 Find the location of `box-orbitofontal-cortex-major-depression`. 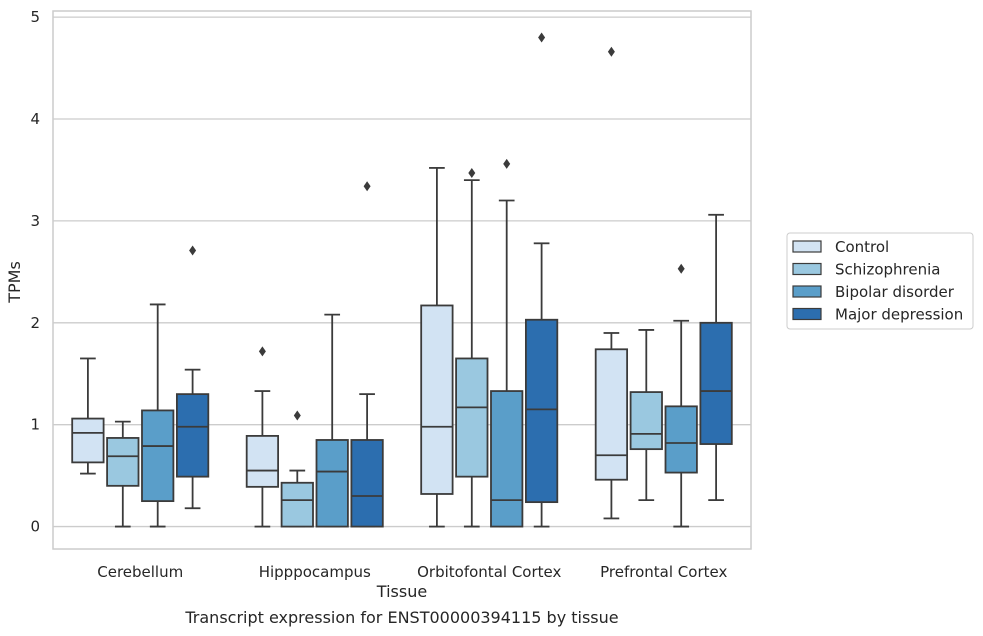

box-orbitofontal-cortex-major-depression is located at coordinates (541, 280).